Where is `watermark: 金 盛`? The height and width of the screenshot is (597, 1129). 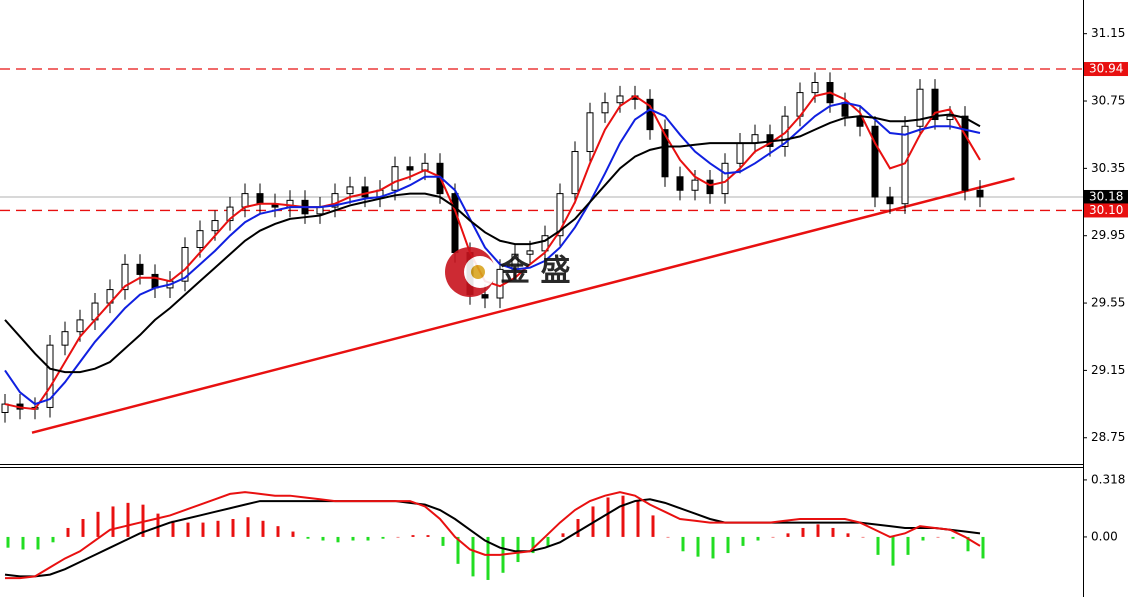
watermark: 金 盛 is located at coordinates (507, 272).